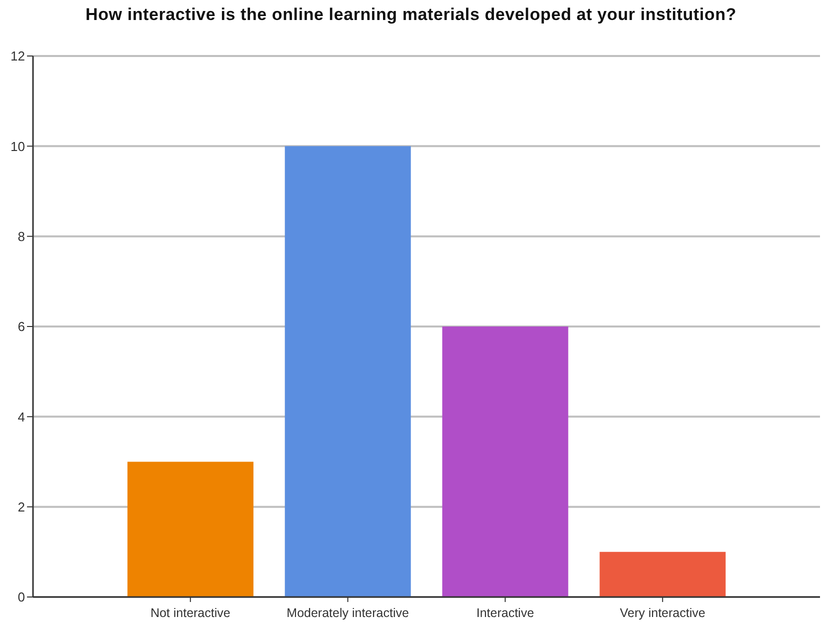  Describe the element at coordinates (347, 613) in the screenshot. I see `x-tick-label: Moderately interactive` at that location.